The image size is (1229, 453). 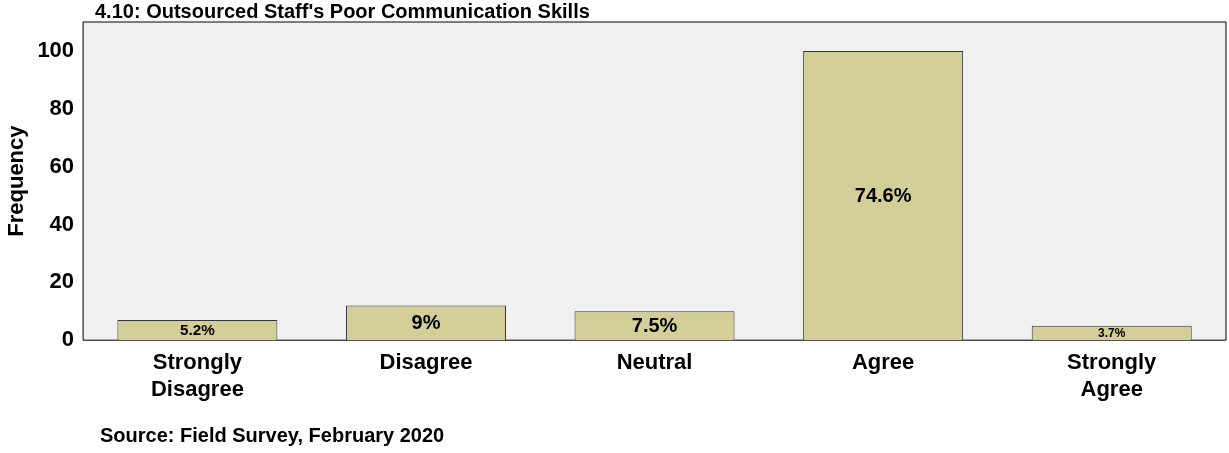 I want to click on annotation: 7.5%, so click(x=654, y=325).